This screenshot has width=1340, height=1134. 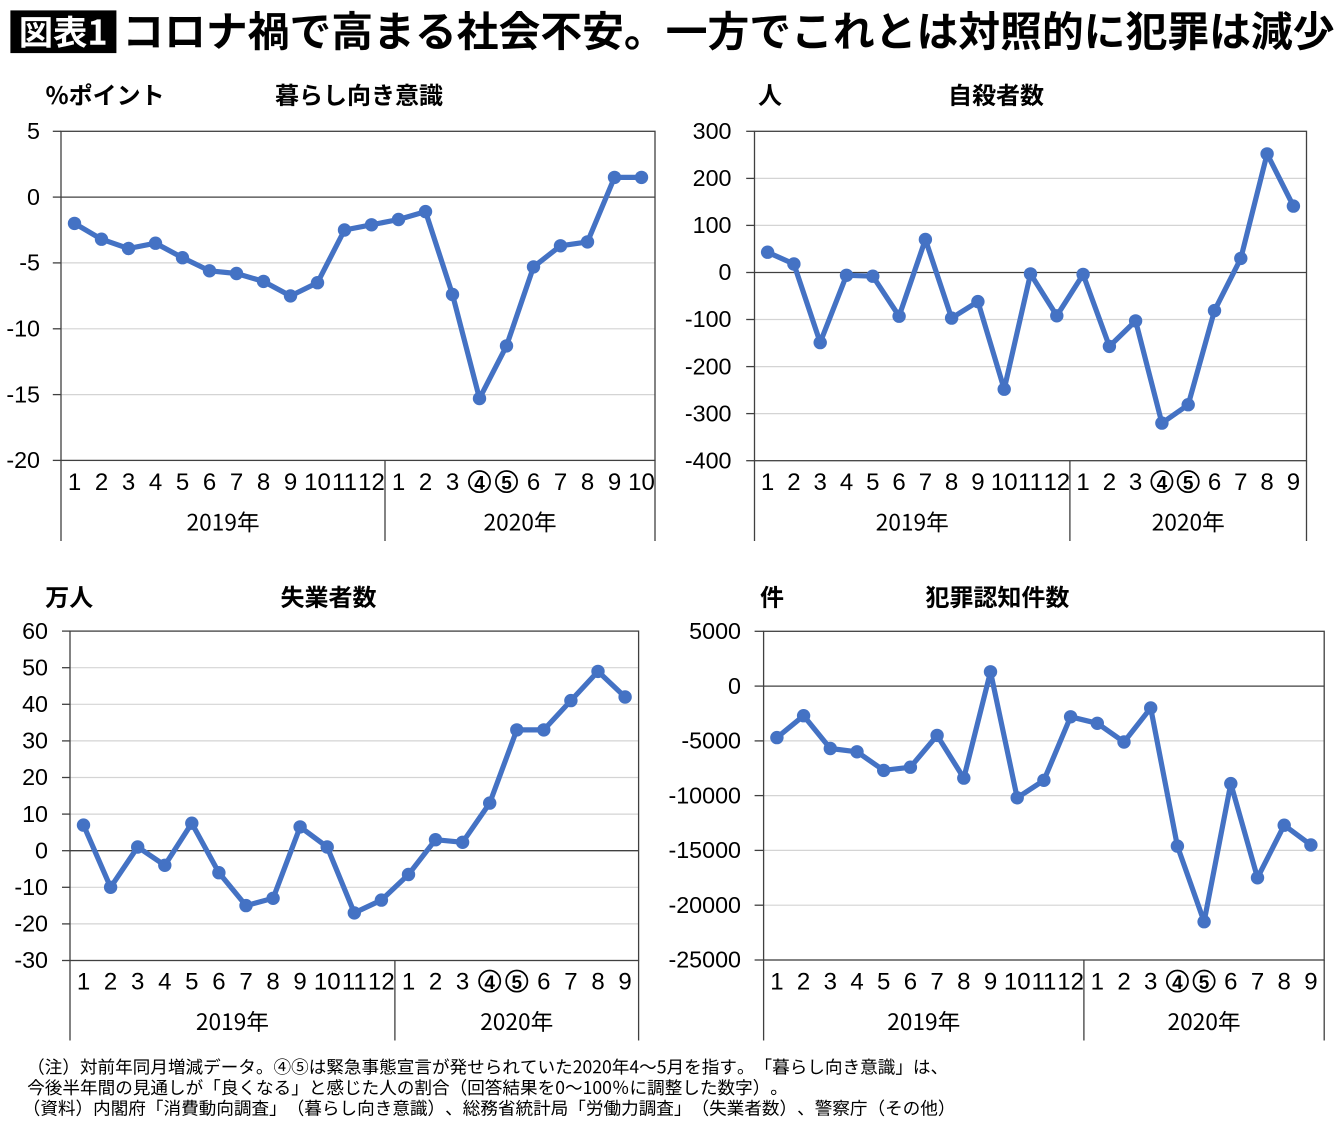 What do you see at coordinates (715, 631) in the screenshot?
I see `svg-text: 5000` at bounding box center [715, 631].